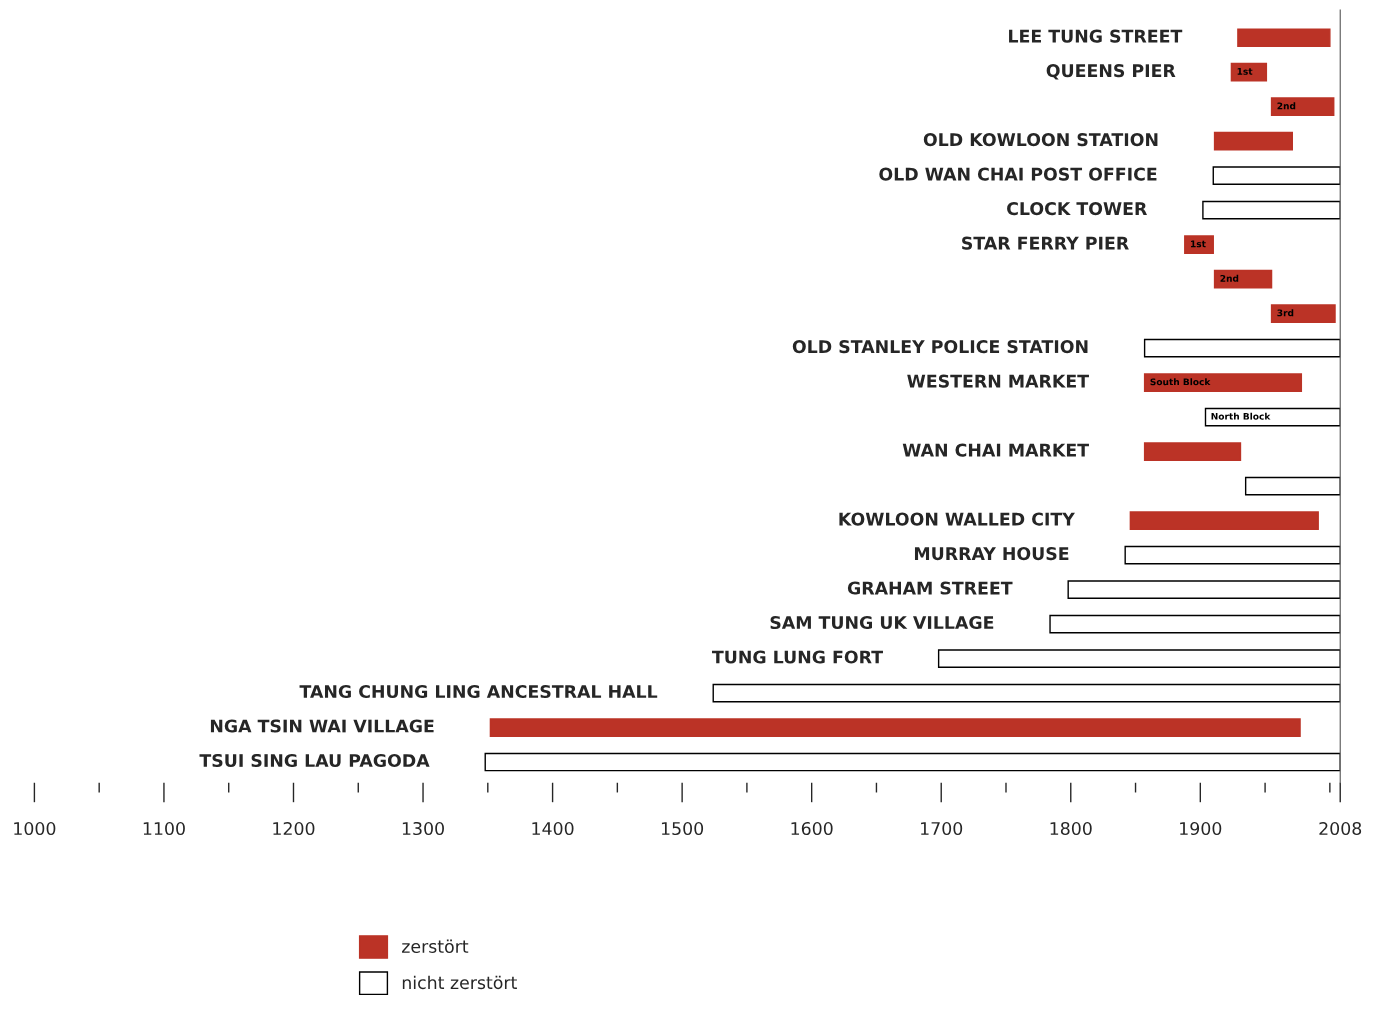 The width and height of the screenshot is (1376, 1010). I want to click on y-tick-label: OLD STANLEY POLICE STATION, so click(940, 347).